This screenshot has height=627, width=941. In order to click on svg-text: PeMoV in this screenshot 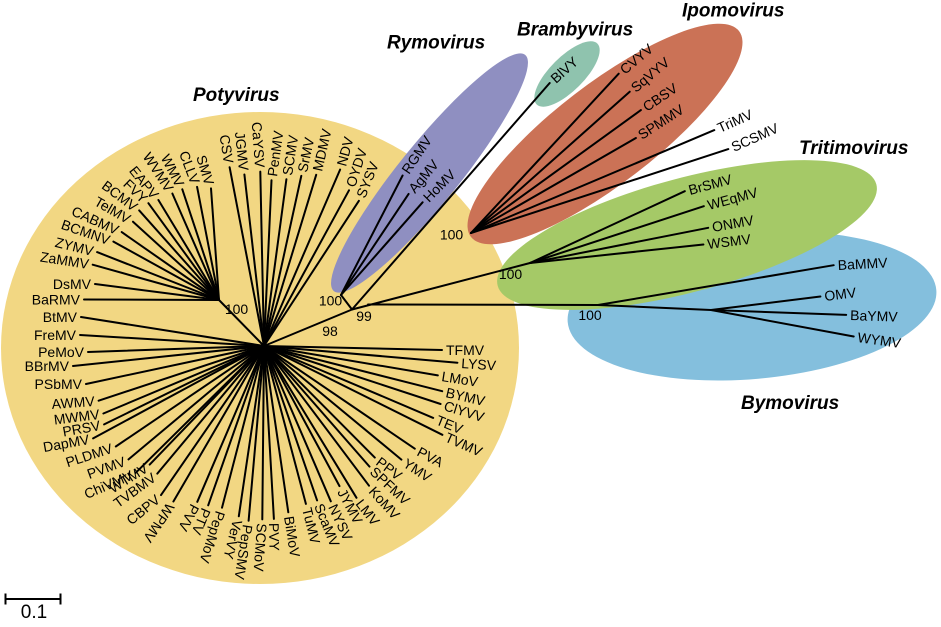, I will do `click(61, 352)`.